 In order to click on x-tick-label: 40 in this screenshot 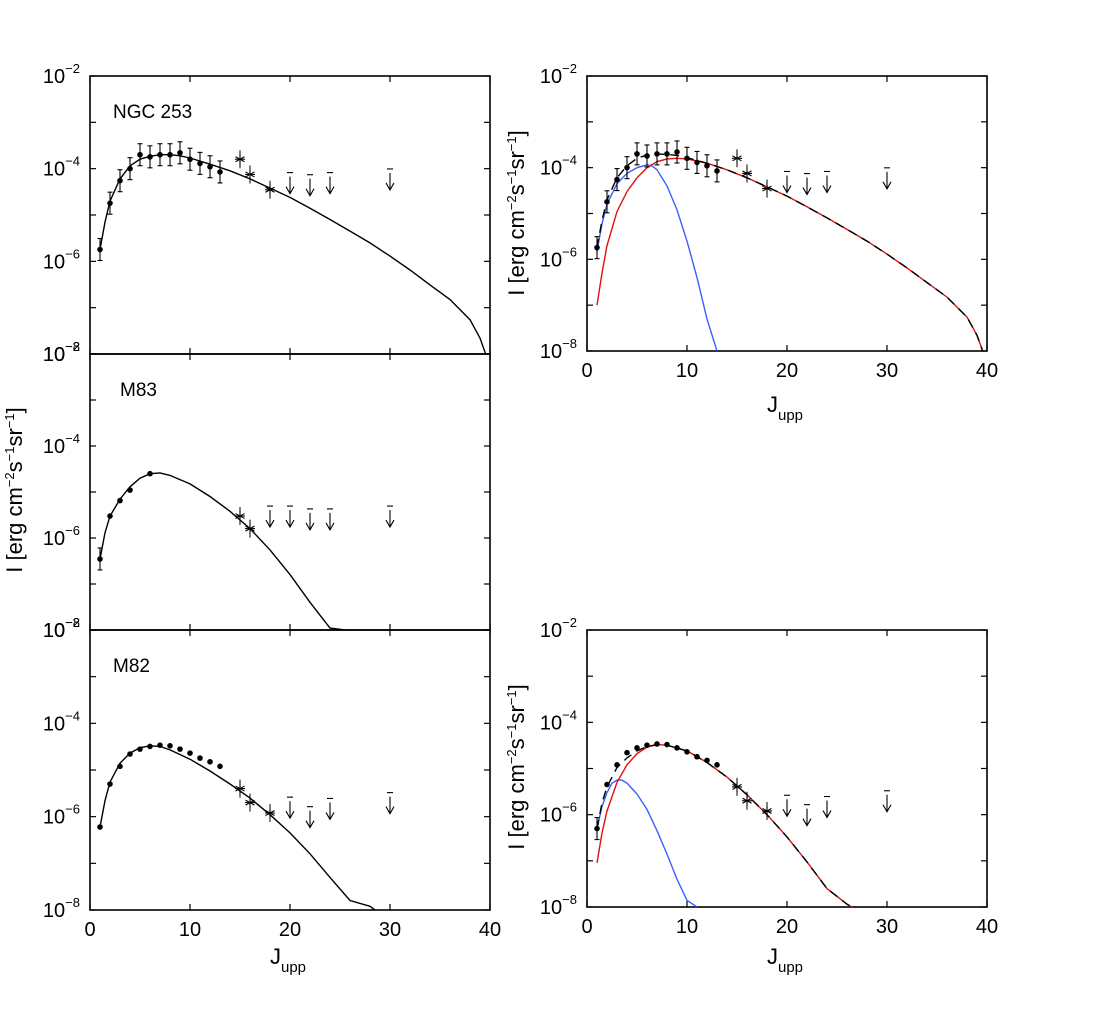, I will do `click(987, 927)`.